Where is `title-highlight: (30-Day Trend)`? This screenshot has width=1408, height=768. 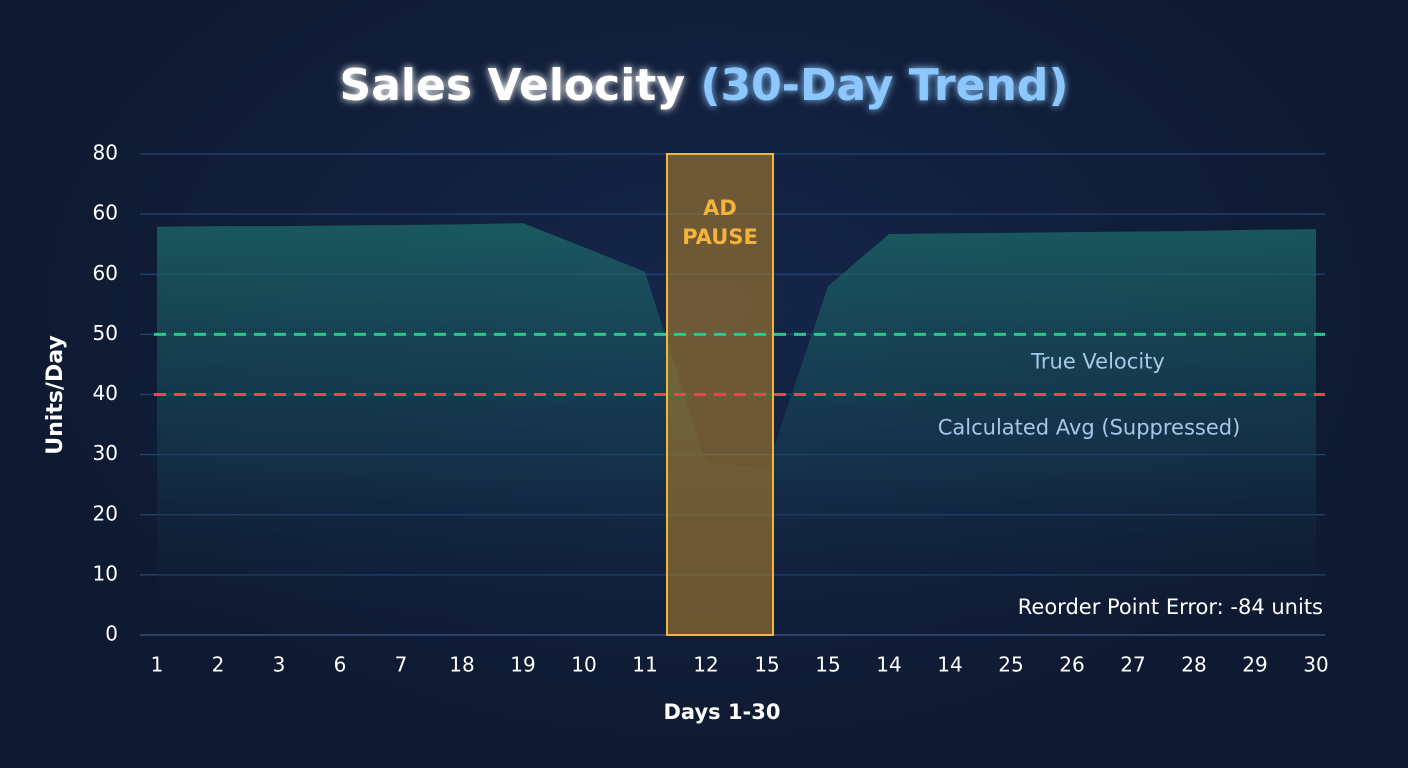
title-highlight: (30-Day Trend) is located at coordinates (884, 85).